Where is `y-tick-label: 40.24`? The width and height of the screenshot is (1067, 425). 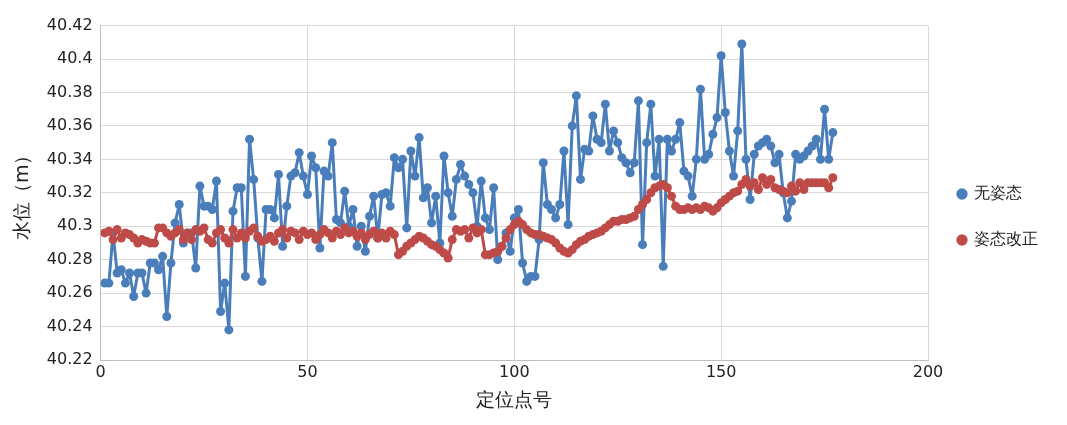
y-tick-label: 40.24 is located at coordinates (69, 325).